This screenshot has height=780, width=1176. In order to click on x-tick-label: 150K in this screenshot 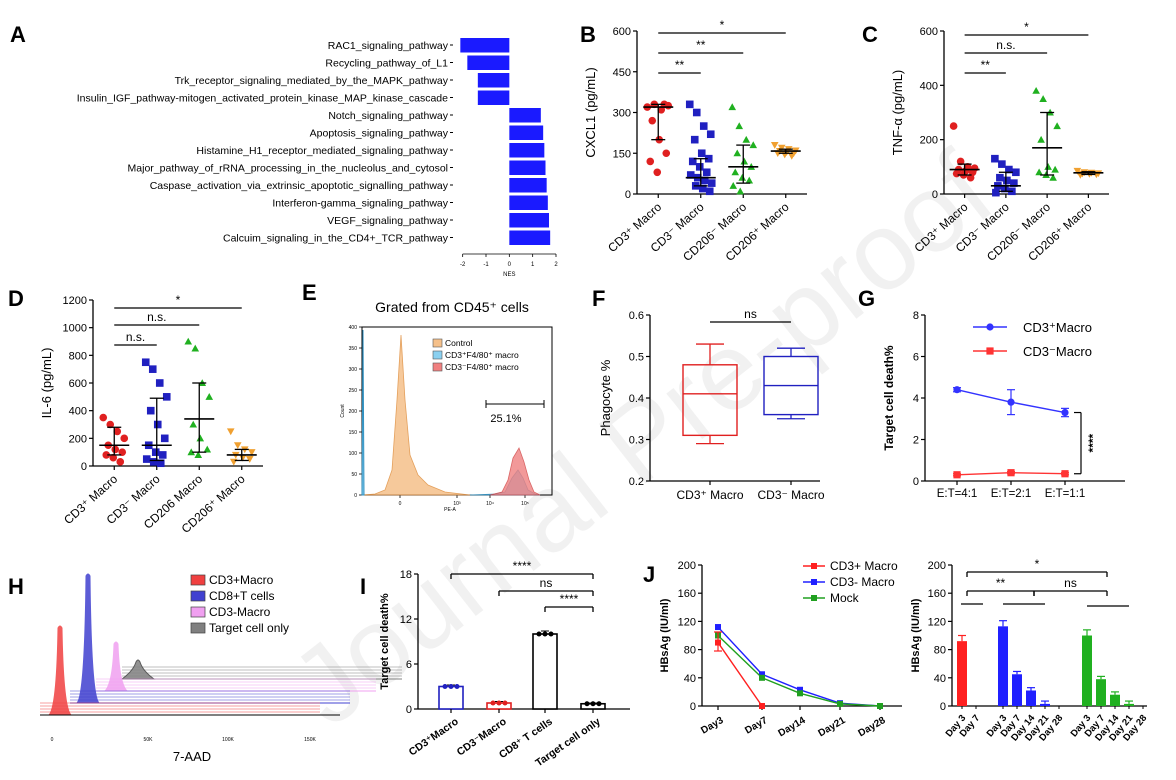, I will do `click(310, 740)`.